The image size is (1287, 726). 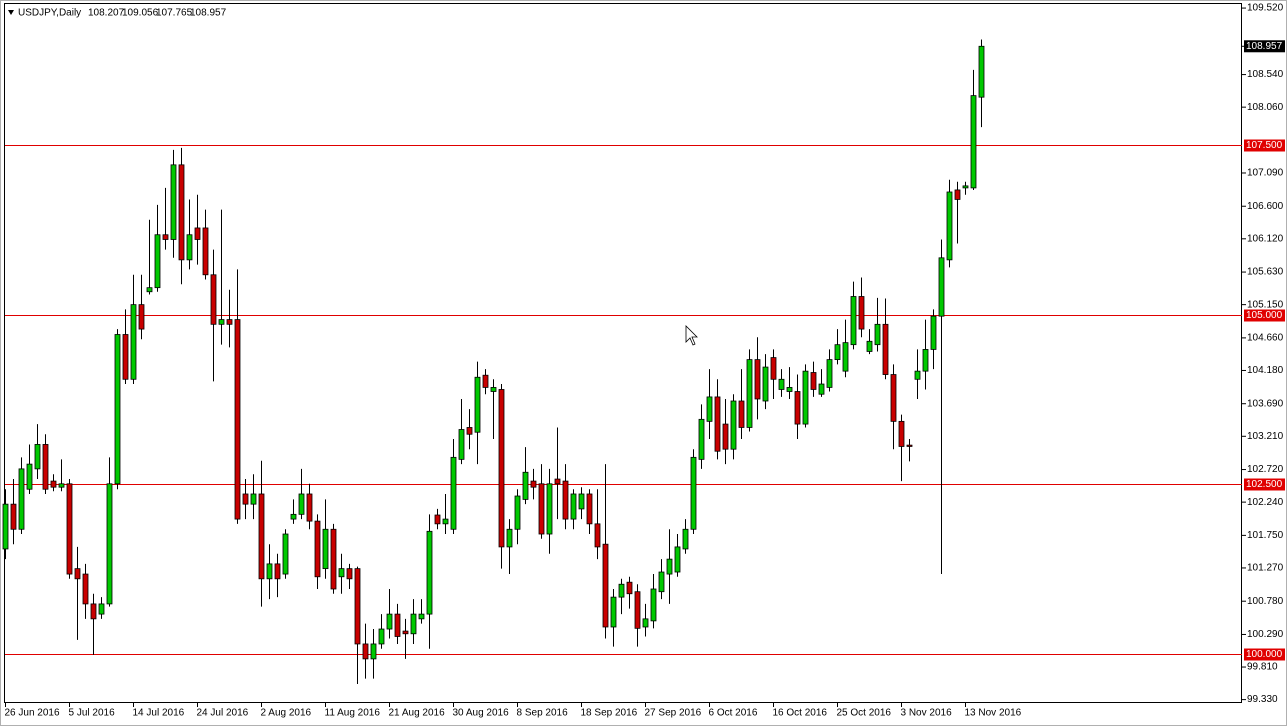 I want to click on chart-title: USDJPY,Daily, so click(x=49, y=13).